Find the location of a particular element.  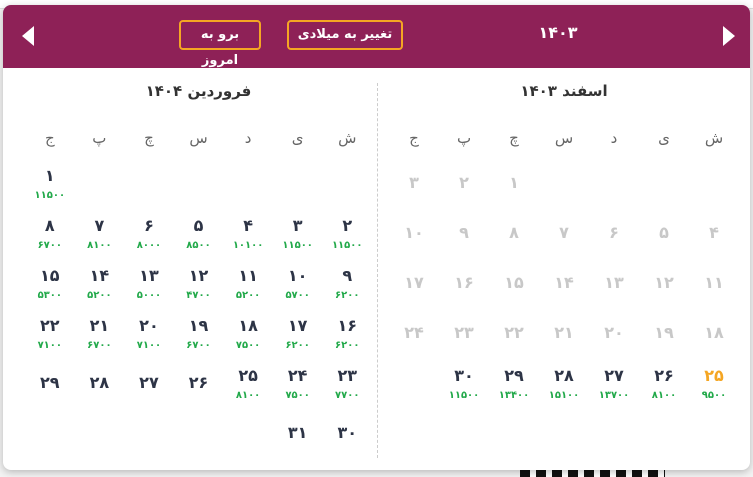

day-cell: ۷ ۸۱۰۰ is located at coordinates (100, 233).